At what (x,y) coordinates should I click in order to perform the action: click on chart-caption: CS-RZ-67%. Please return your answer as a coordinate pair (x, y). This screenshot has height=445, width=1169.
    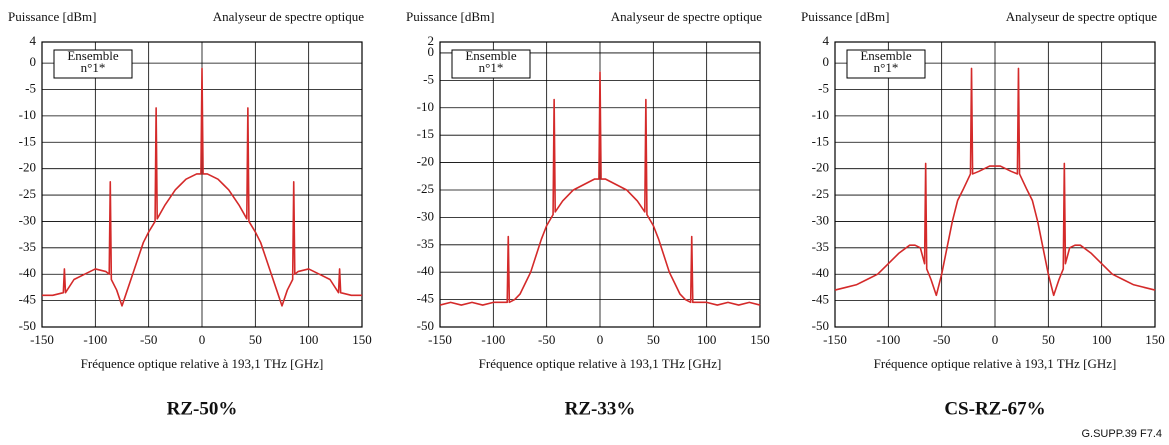
    Looking at the image, I should click on (994, 408).